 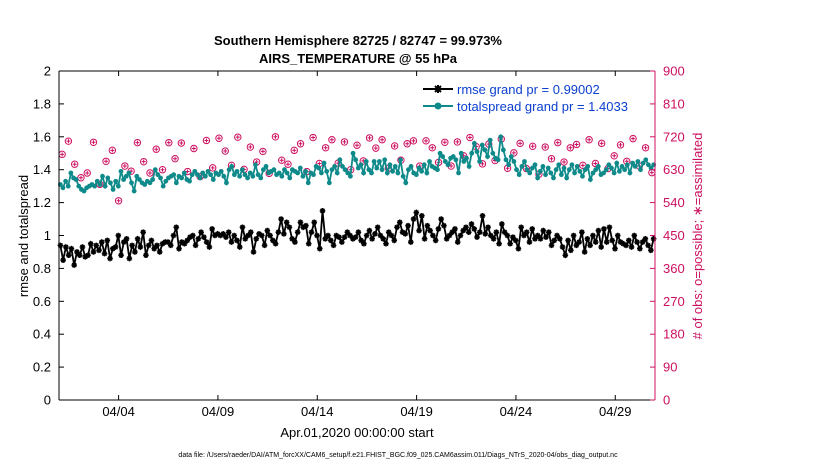 What do you see at coordinates (42, 136) in the screenshot?
I see `y-tick-label-left: 1.6` at bounding box center [42, 136].